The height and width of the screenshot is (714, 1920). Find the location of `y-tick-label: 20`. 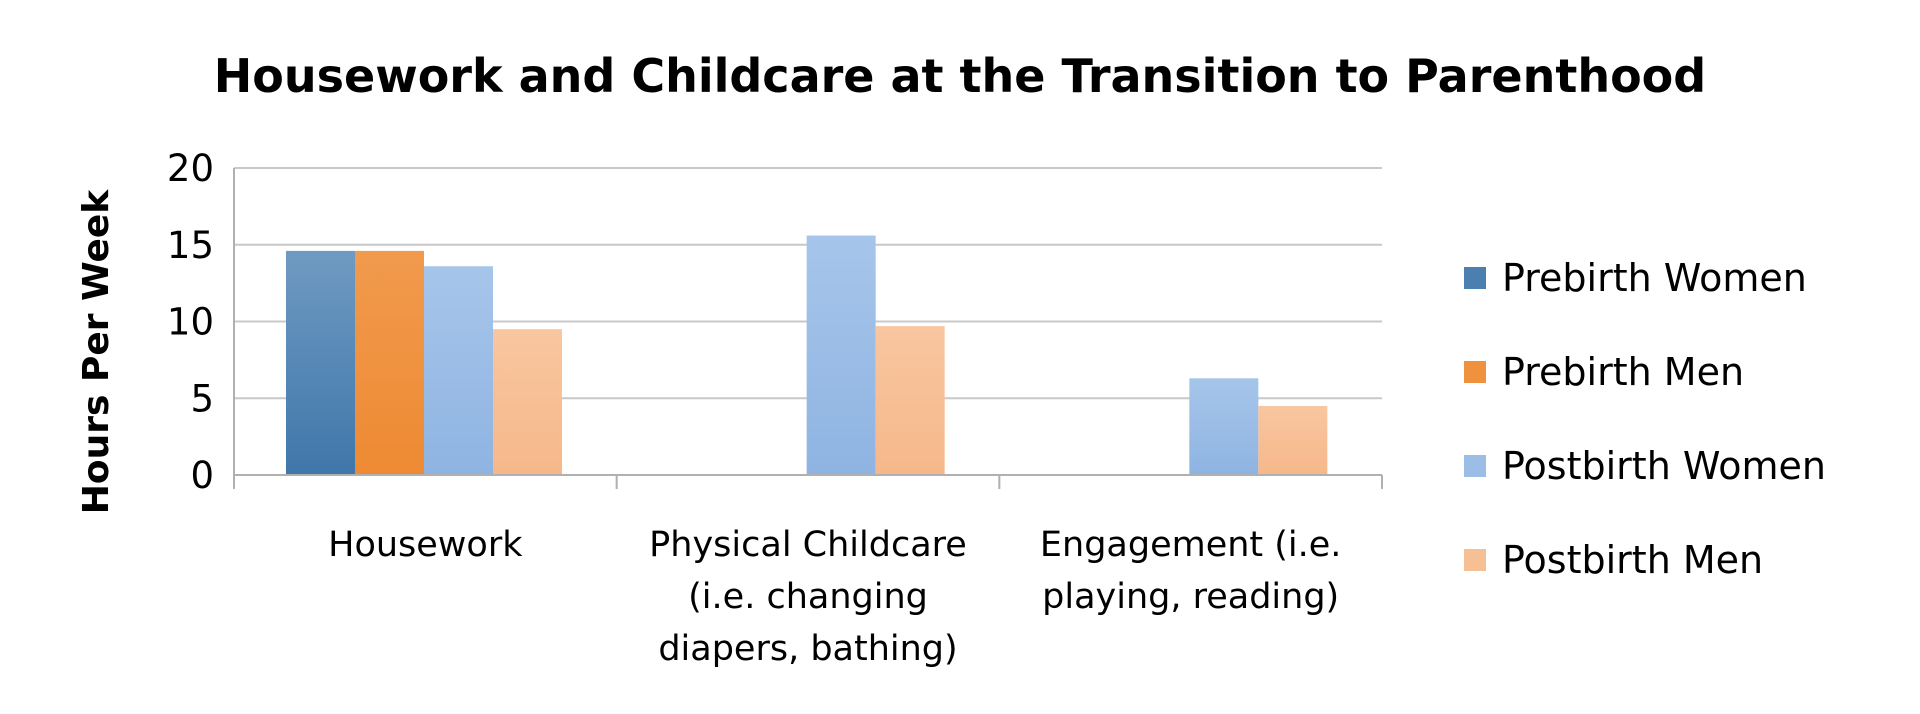

y-tick-label: 20 is located at coordinates (190, 168).